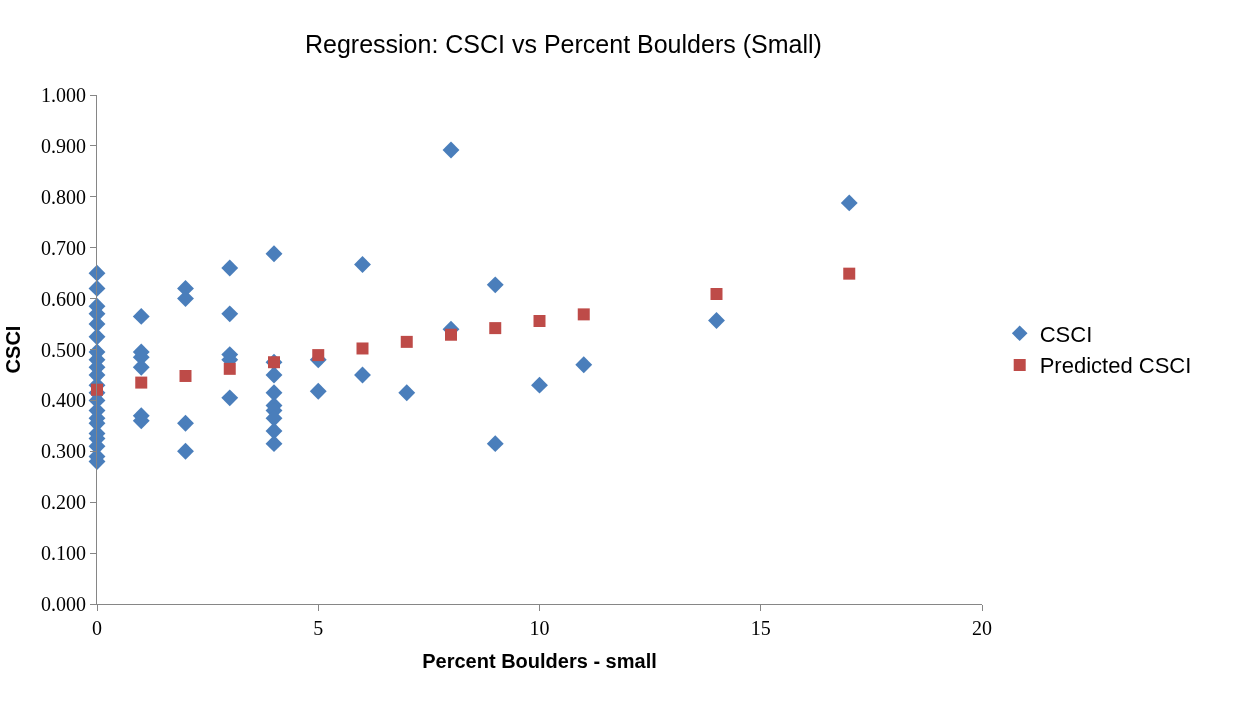 This screenshot has width=1252, height=704. What do you see at coordinates (760, 628) in the screenshot?
I see `x-tick-label: 15` at bounding box center [760, 628].